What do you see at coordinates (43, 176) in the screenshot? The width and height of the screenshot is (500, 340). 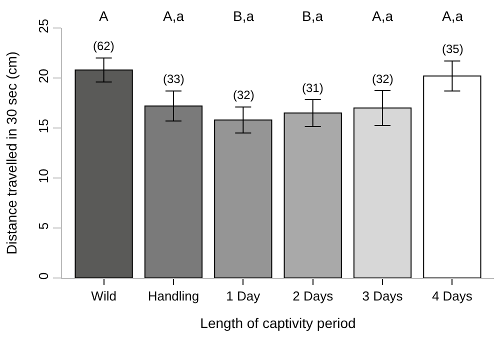 I see `y-tick-label: 10` at bounding box center [43, 176].